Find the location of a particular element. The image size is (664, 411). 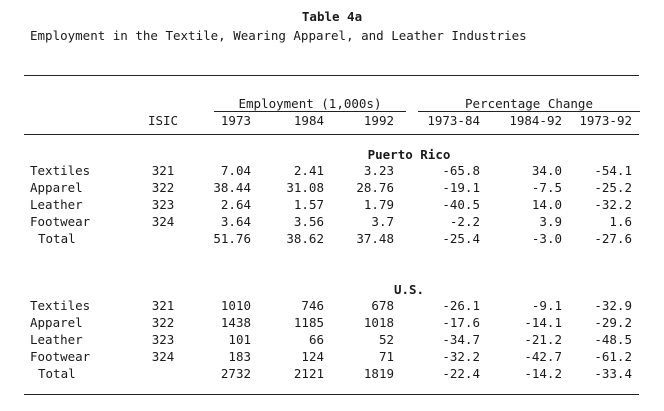

value-cell: 1.79 is located at coordinates (378, 204).